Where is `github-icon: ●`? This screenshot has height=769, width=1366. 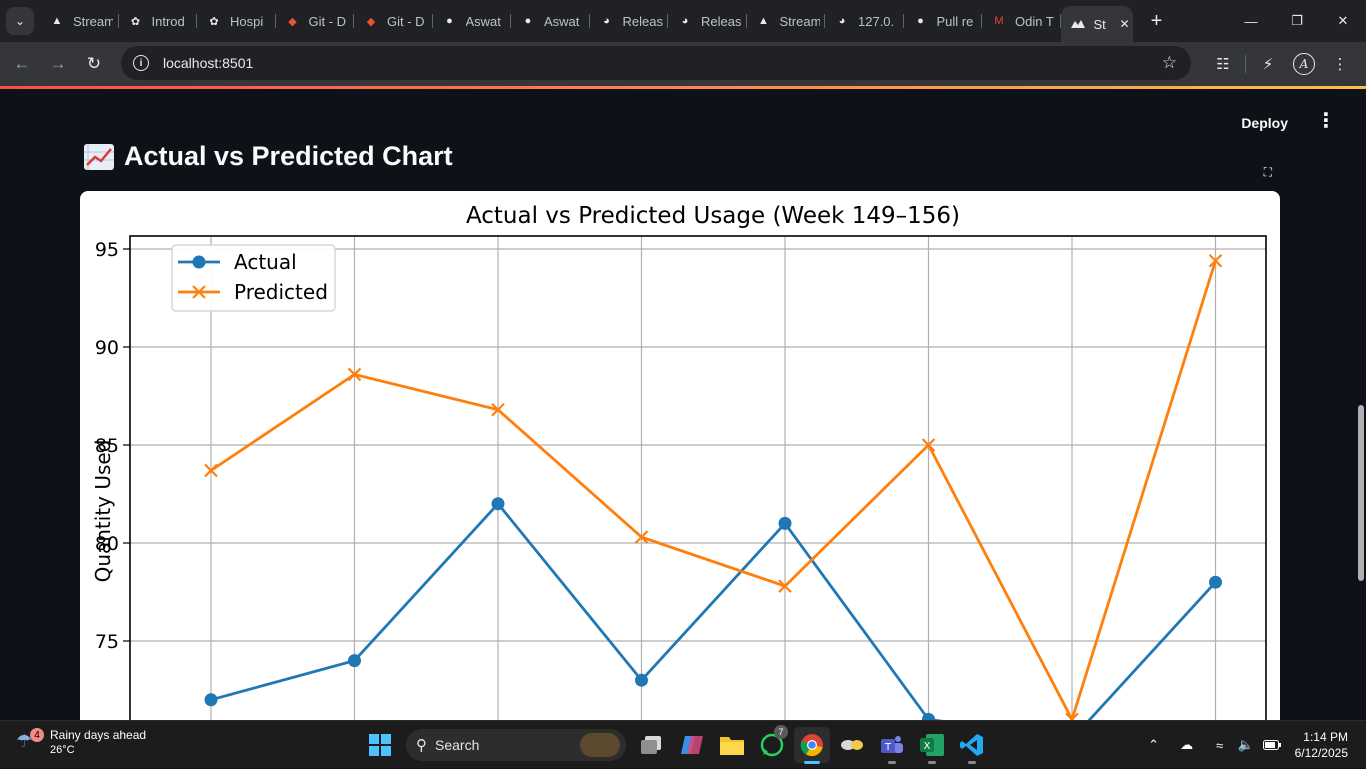
github-icon: ● is located at coordinates (920, 21).